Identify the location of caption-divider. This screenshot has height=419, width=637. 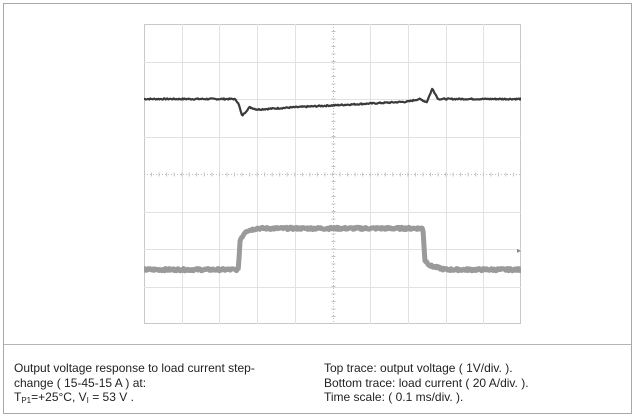
(317, 344).